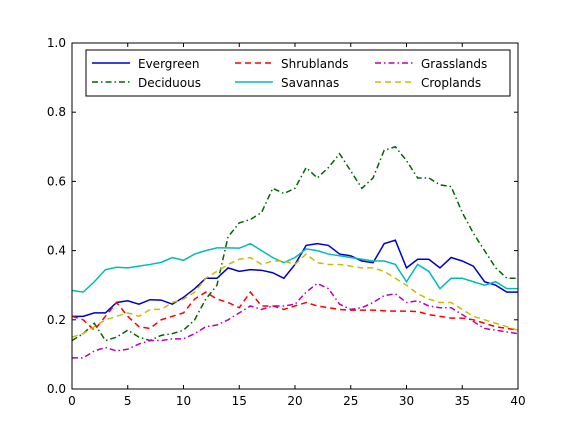  I want to click on legend-label: Shrublands, so click(315, 64).